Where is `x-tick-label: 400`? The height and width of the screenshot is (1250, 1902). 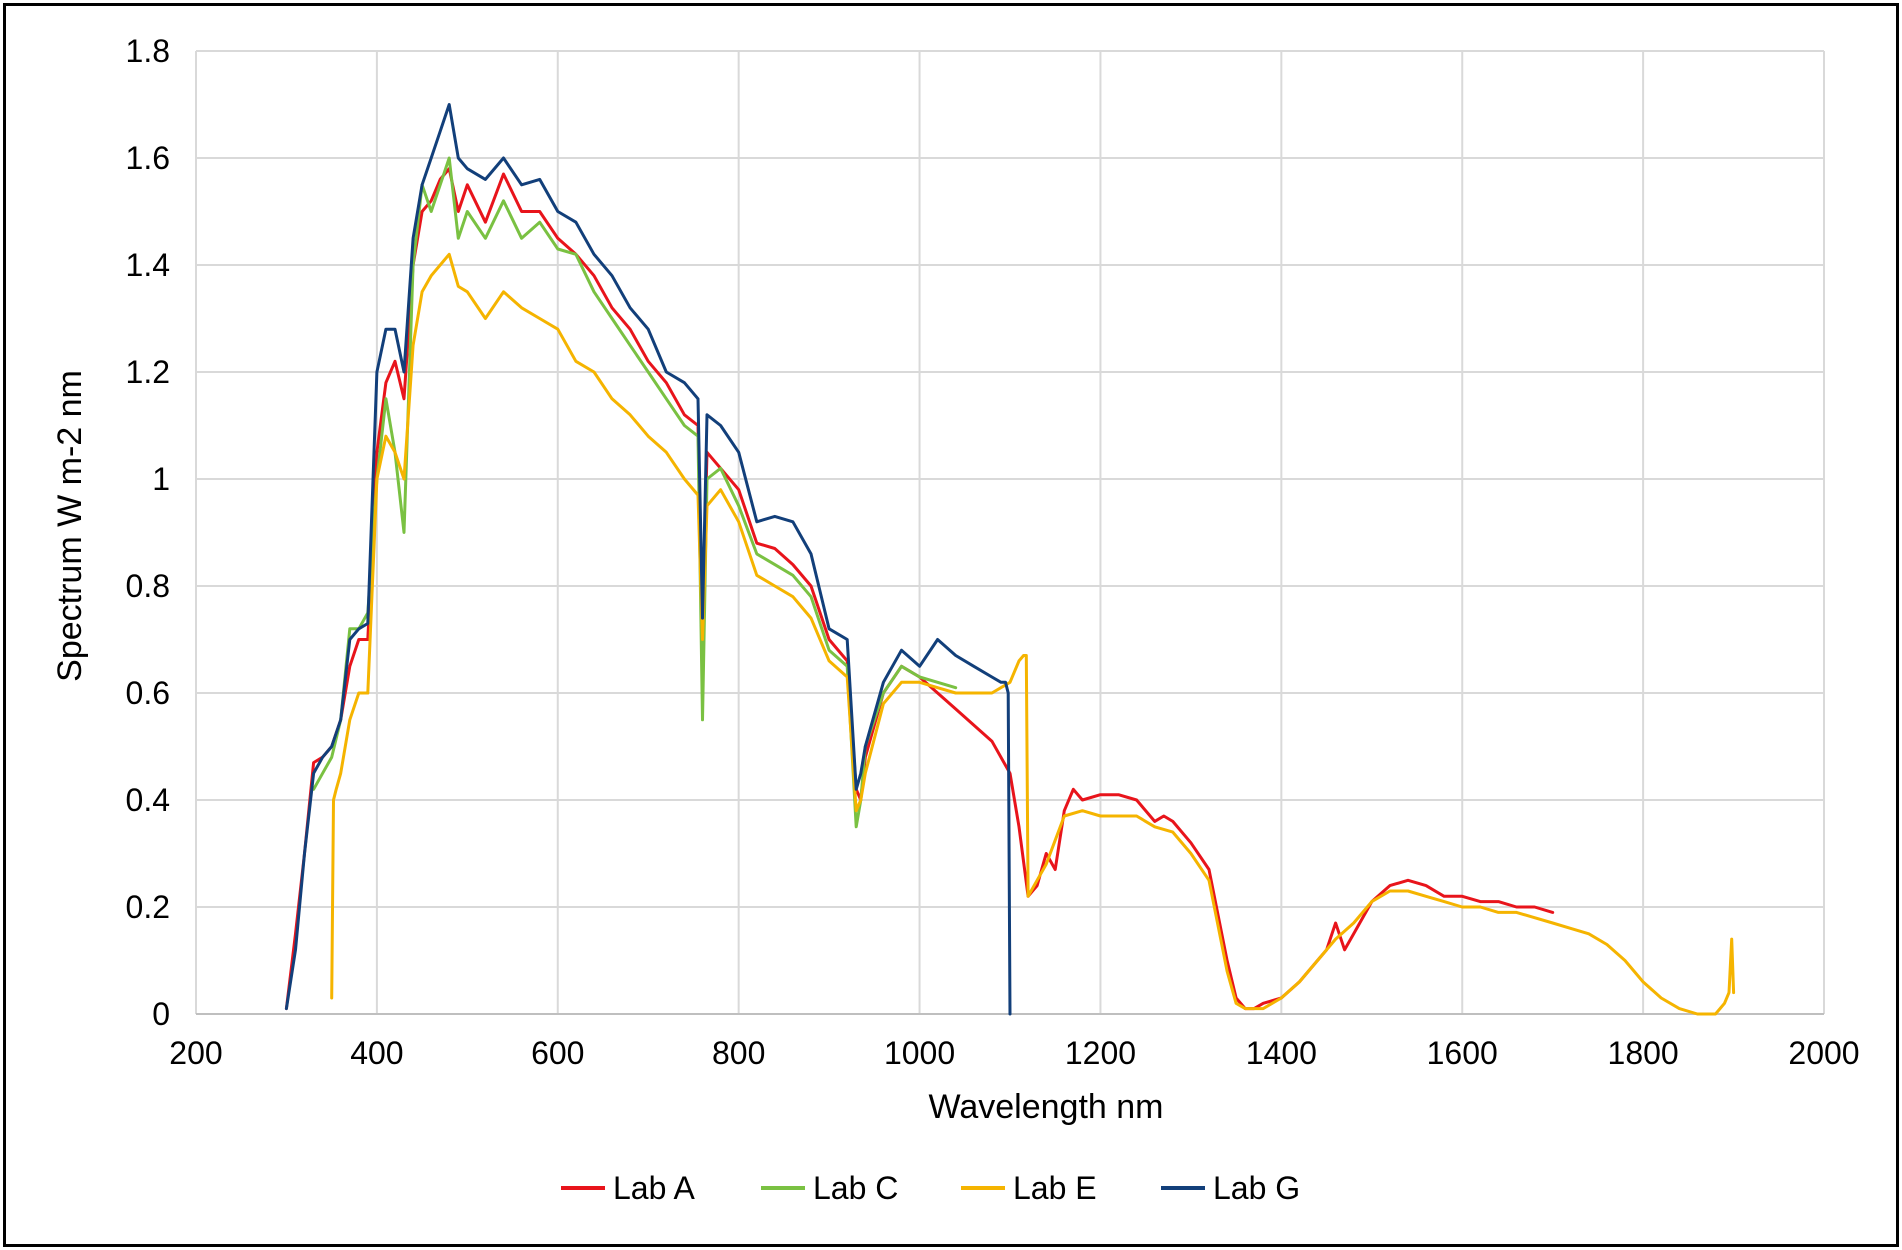 x-tick-label: 400 is located at coordinates (376, 1053).